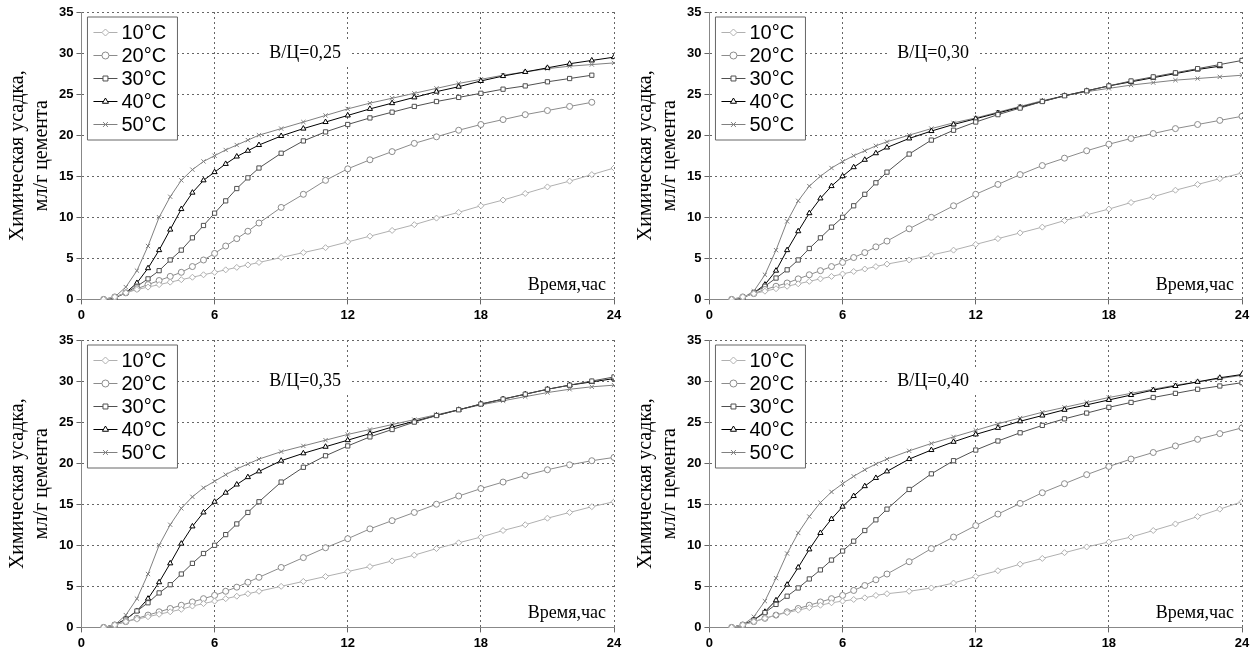 The width and height of the screenshot is (1256, 657). What do you see at coordinates (305, 379) in the screenshot?
I see `text: В/Ц=0,35` at bounding box center [305, 379].